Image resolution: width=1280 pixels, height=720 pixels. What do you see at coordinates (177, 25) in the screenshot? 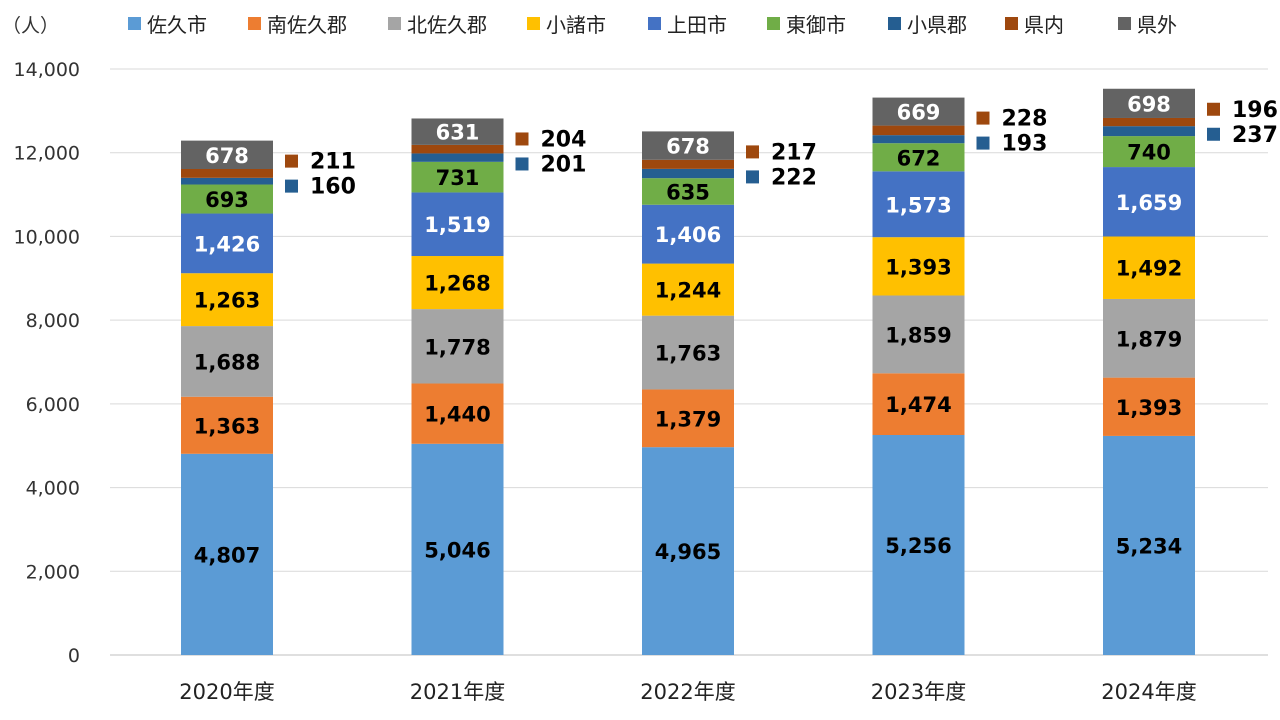
I see `legend-label: 佐久市` at bounding box center [177, 25].